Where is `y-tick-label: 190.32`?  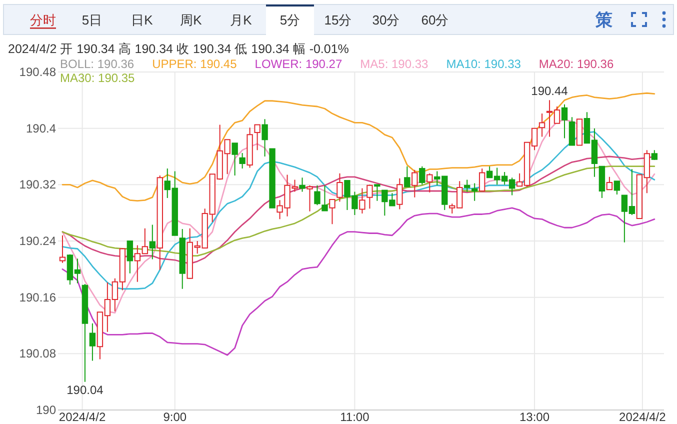 y-tick-label: 190.32 is located at coordinates (37, 185).